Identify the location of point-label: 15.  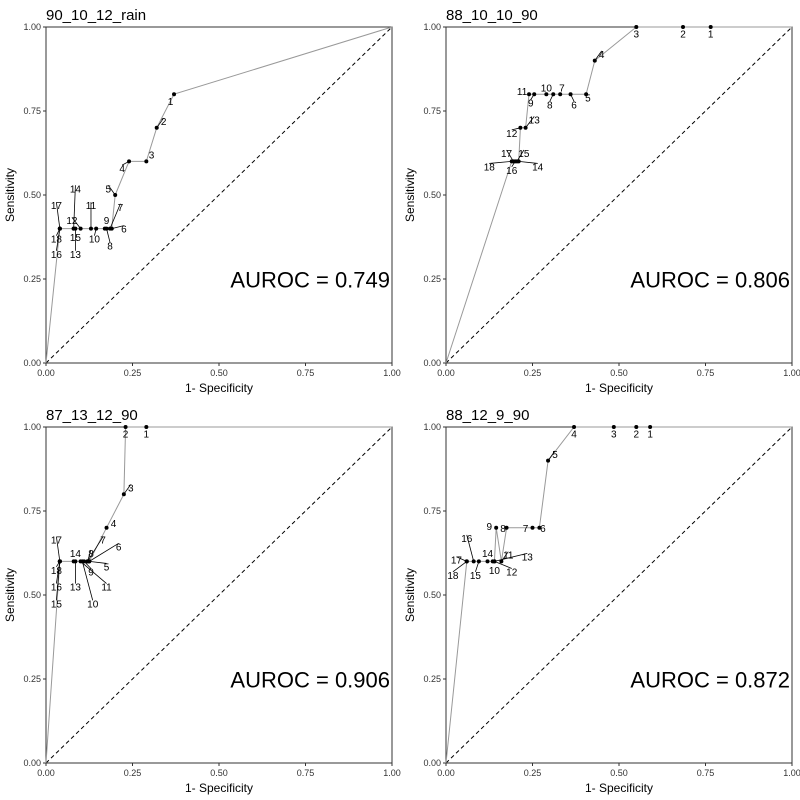
(476, 576).